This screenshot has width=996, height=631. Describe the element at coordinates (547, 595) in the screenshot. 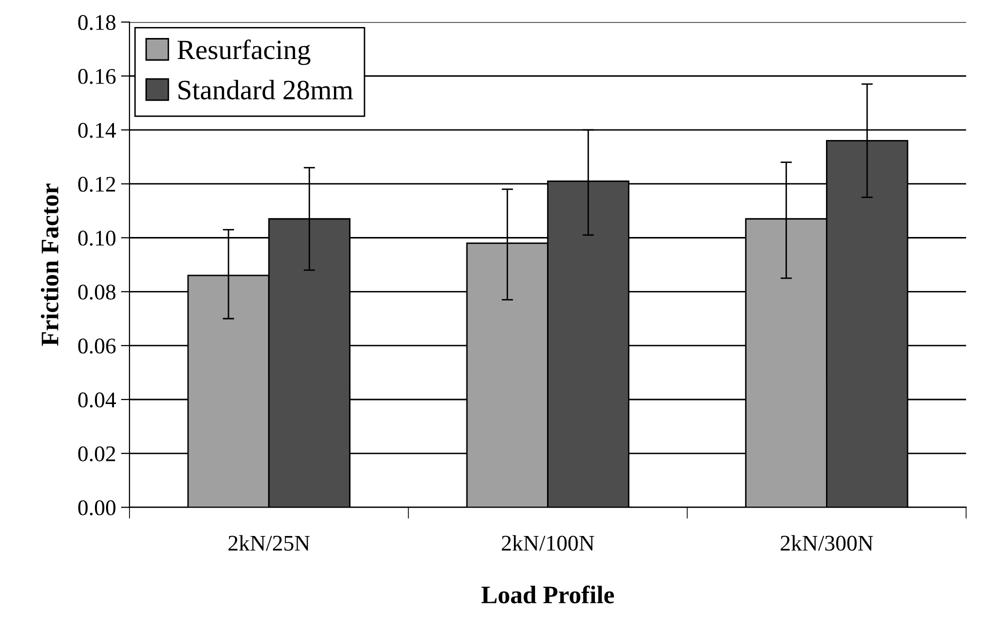

I see `x-axis-title: Load Profile` at that location.